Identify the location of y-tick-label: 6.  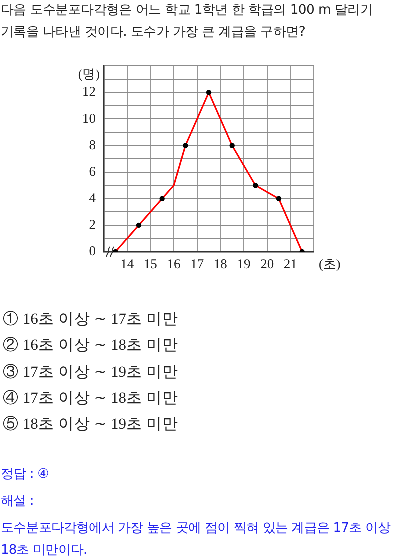
(92, 171).